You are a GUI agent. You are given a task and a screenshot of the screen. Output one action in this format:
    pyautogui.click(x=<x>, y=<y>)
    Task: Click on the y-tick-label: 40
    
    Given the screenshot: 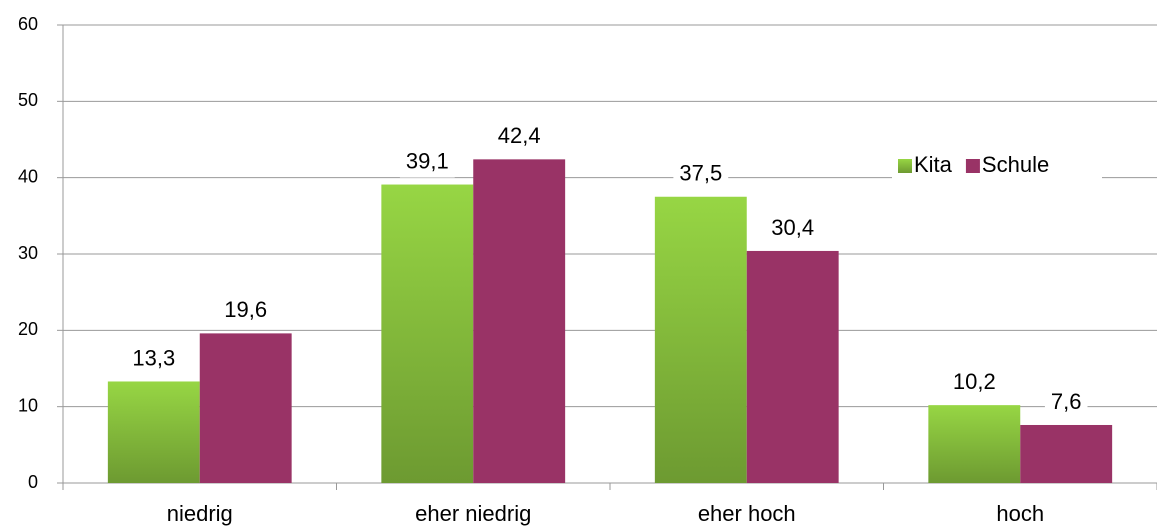 What is the action you would take?
    pyautogui.click(x=28, y=176)
    